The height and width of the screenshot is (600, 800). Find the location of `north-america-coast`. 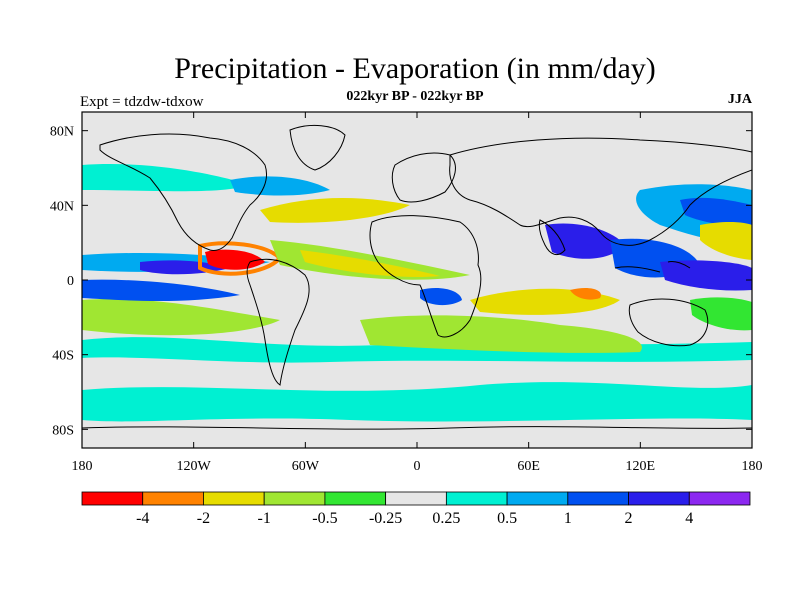

north-america-coast is located at coordinates (183, 192).